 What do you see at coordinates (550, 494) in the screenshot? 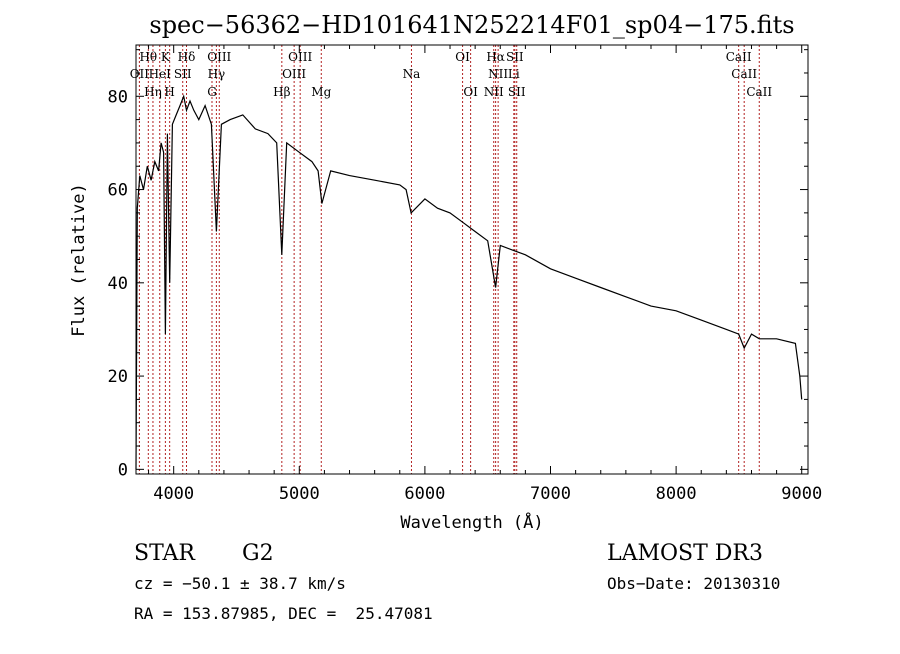
I see `x-tick-label: 7000` at bounding box center [550, 494].